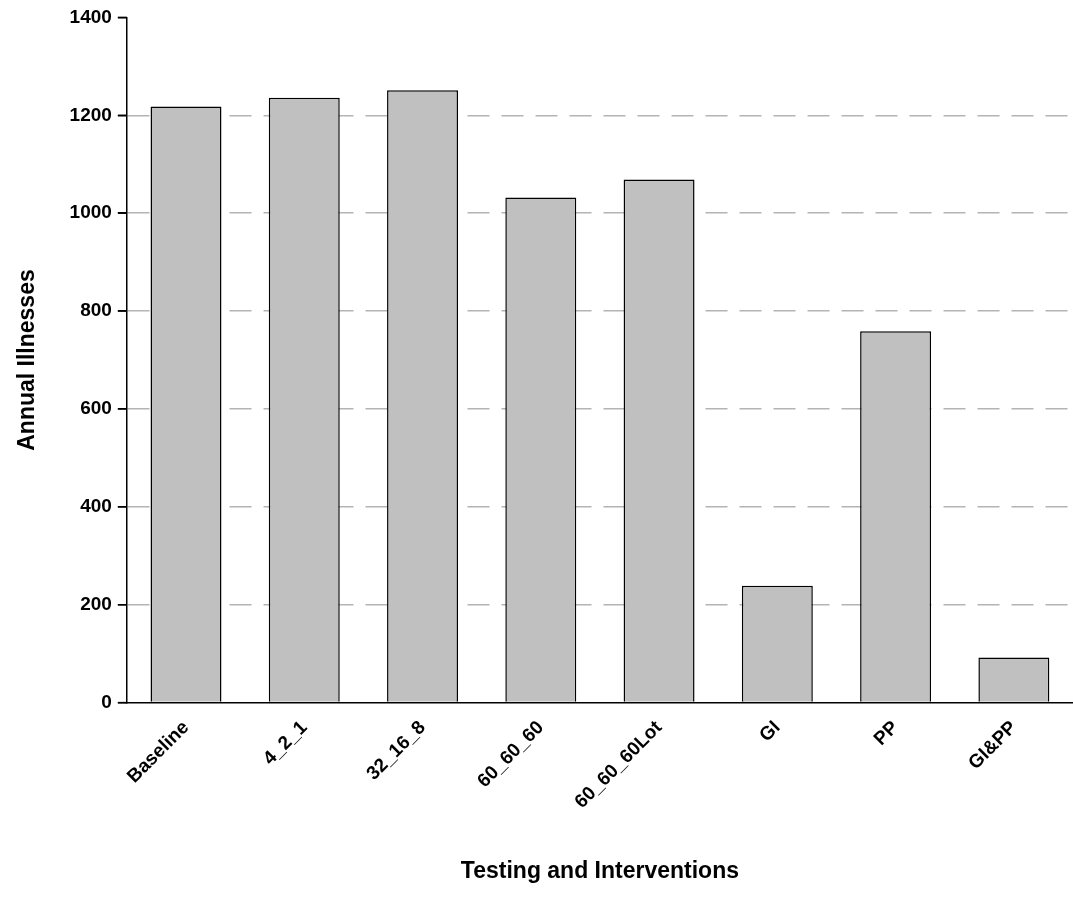 The image size is (1073, 909). I want to click on y-tick-label: 800, so click(96, 310).